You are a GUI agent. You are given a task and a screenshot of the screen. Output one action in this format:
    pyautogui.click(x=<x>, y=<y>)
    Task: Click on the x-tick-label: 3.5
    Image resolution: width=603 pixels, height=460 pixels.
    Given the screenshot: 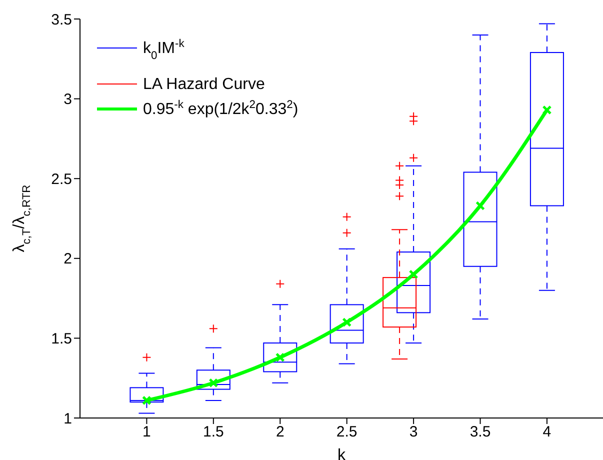 What is the action you would take?
    pyautogui.click(x=480, y=432)
    